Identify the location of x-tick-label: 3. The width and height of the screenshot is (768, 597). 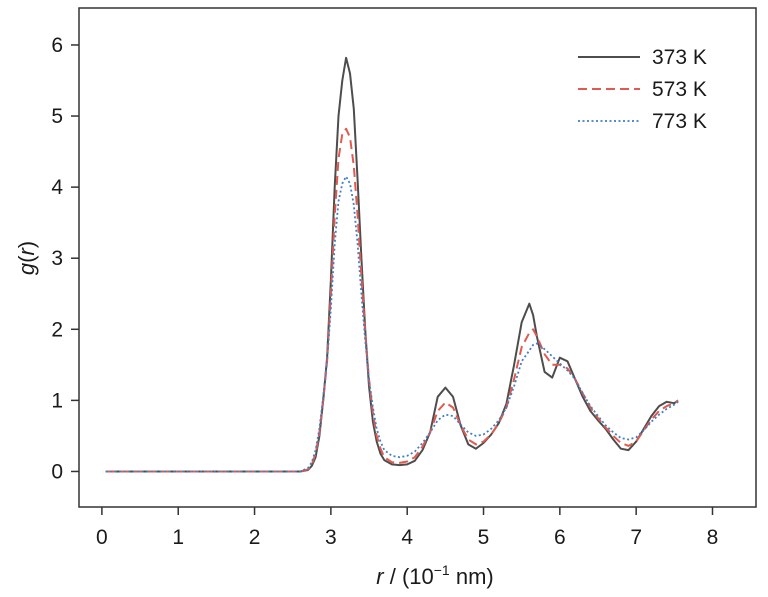
(331, 537).